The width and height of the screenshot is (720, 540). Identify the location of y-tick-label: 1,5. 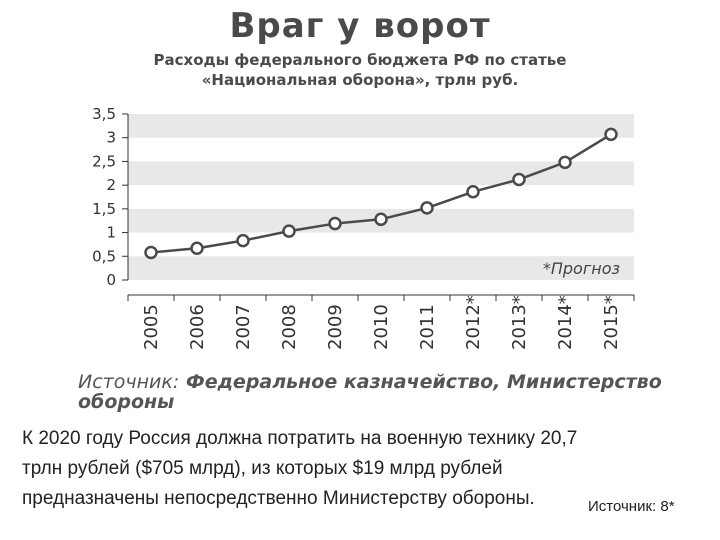
(104, 209).